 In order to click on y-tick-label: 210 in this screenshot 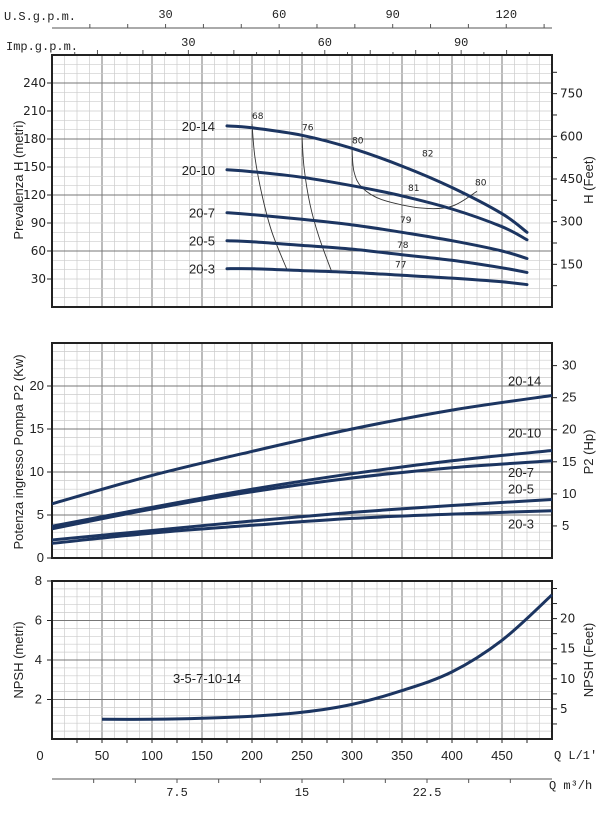, I will do `click(34, 111)`.